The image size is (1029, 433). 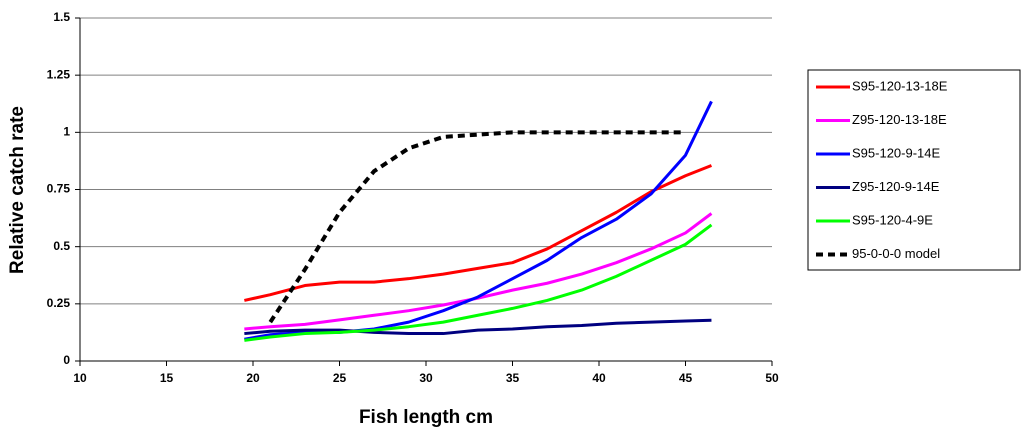 I want to click on x-tick-label: 45, so click(x=686, y=378).